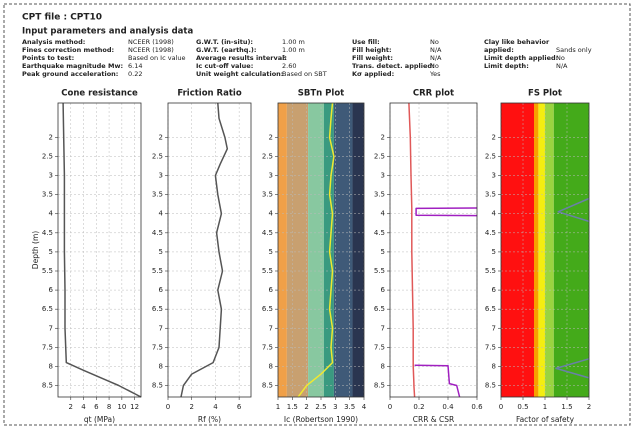 The width and height of the screenshot is (635, 430). Describe the element at coordinates (545, 407) in the screenshot. I see `x-tick-label: 1` at that location.